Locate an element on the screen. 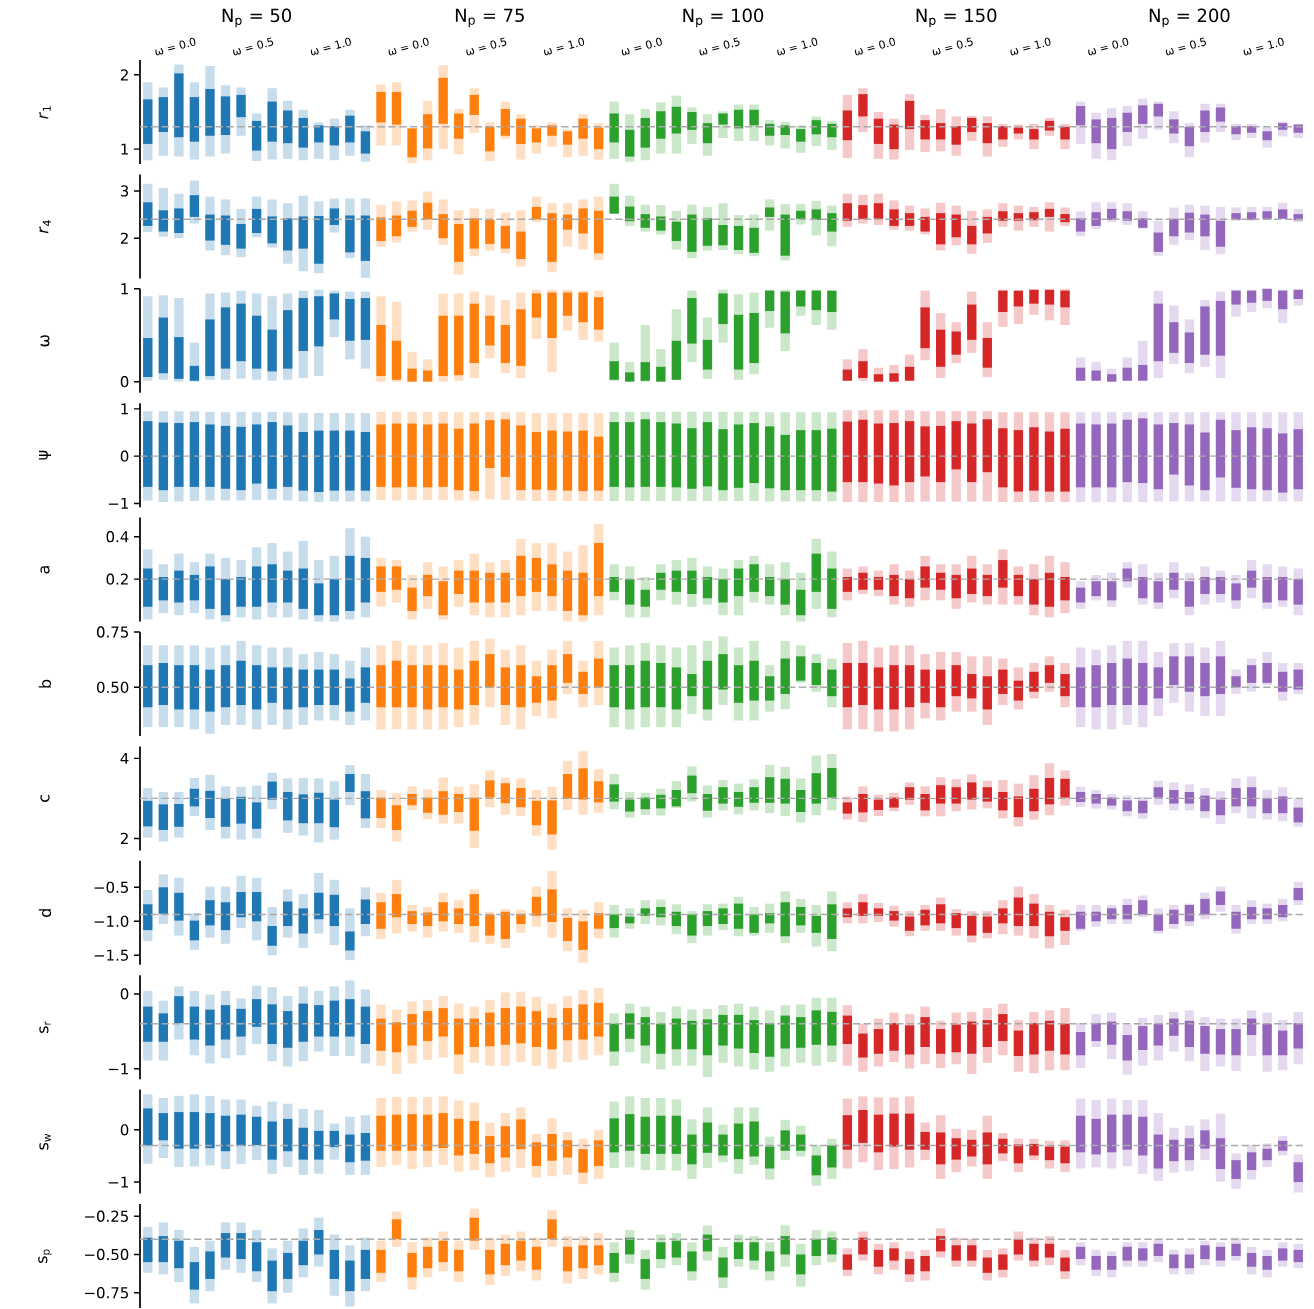 The width and height of the screenshot is (1314, 1309). y-tick-label: 0.50 is located at coordinates (113, 687).